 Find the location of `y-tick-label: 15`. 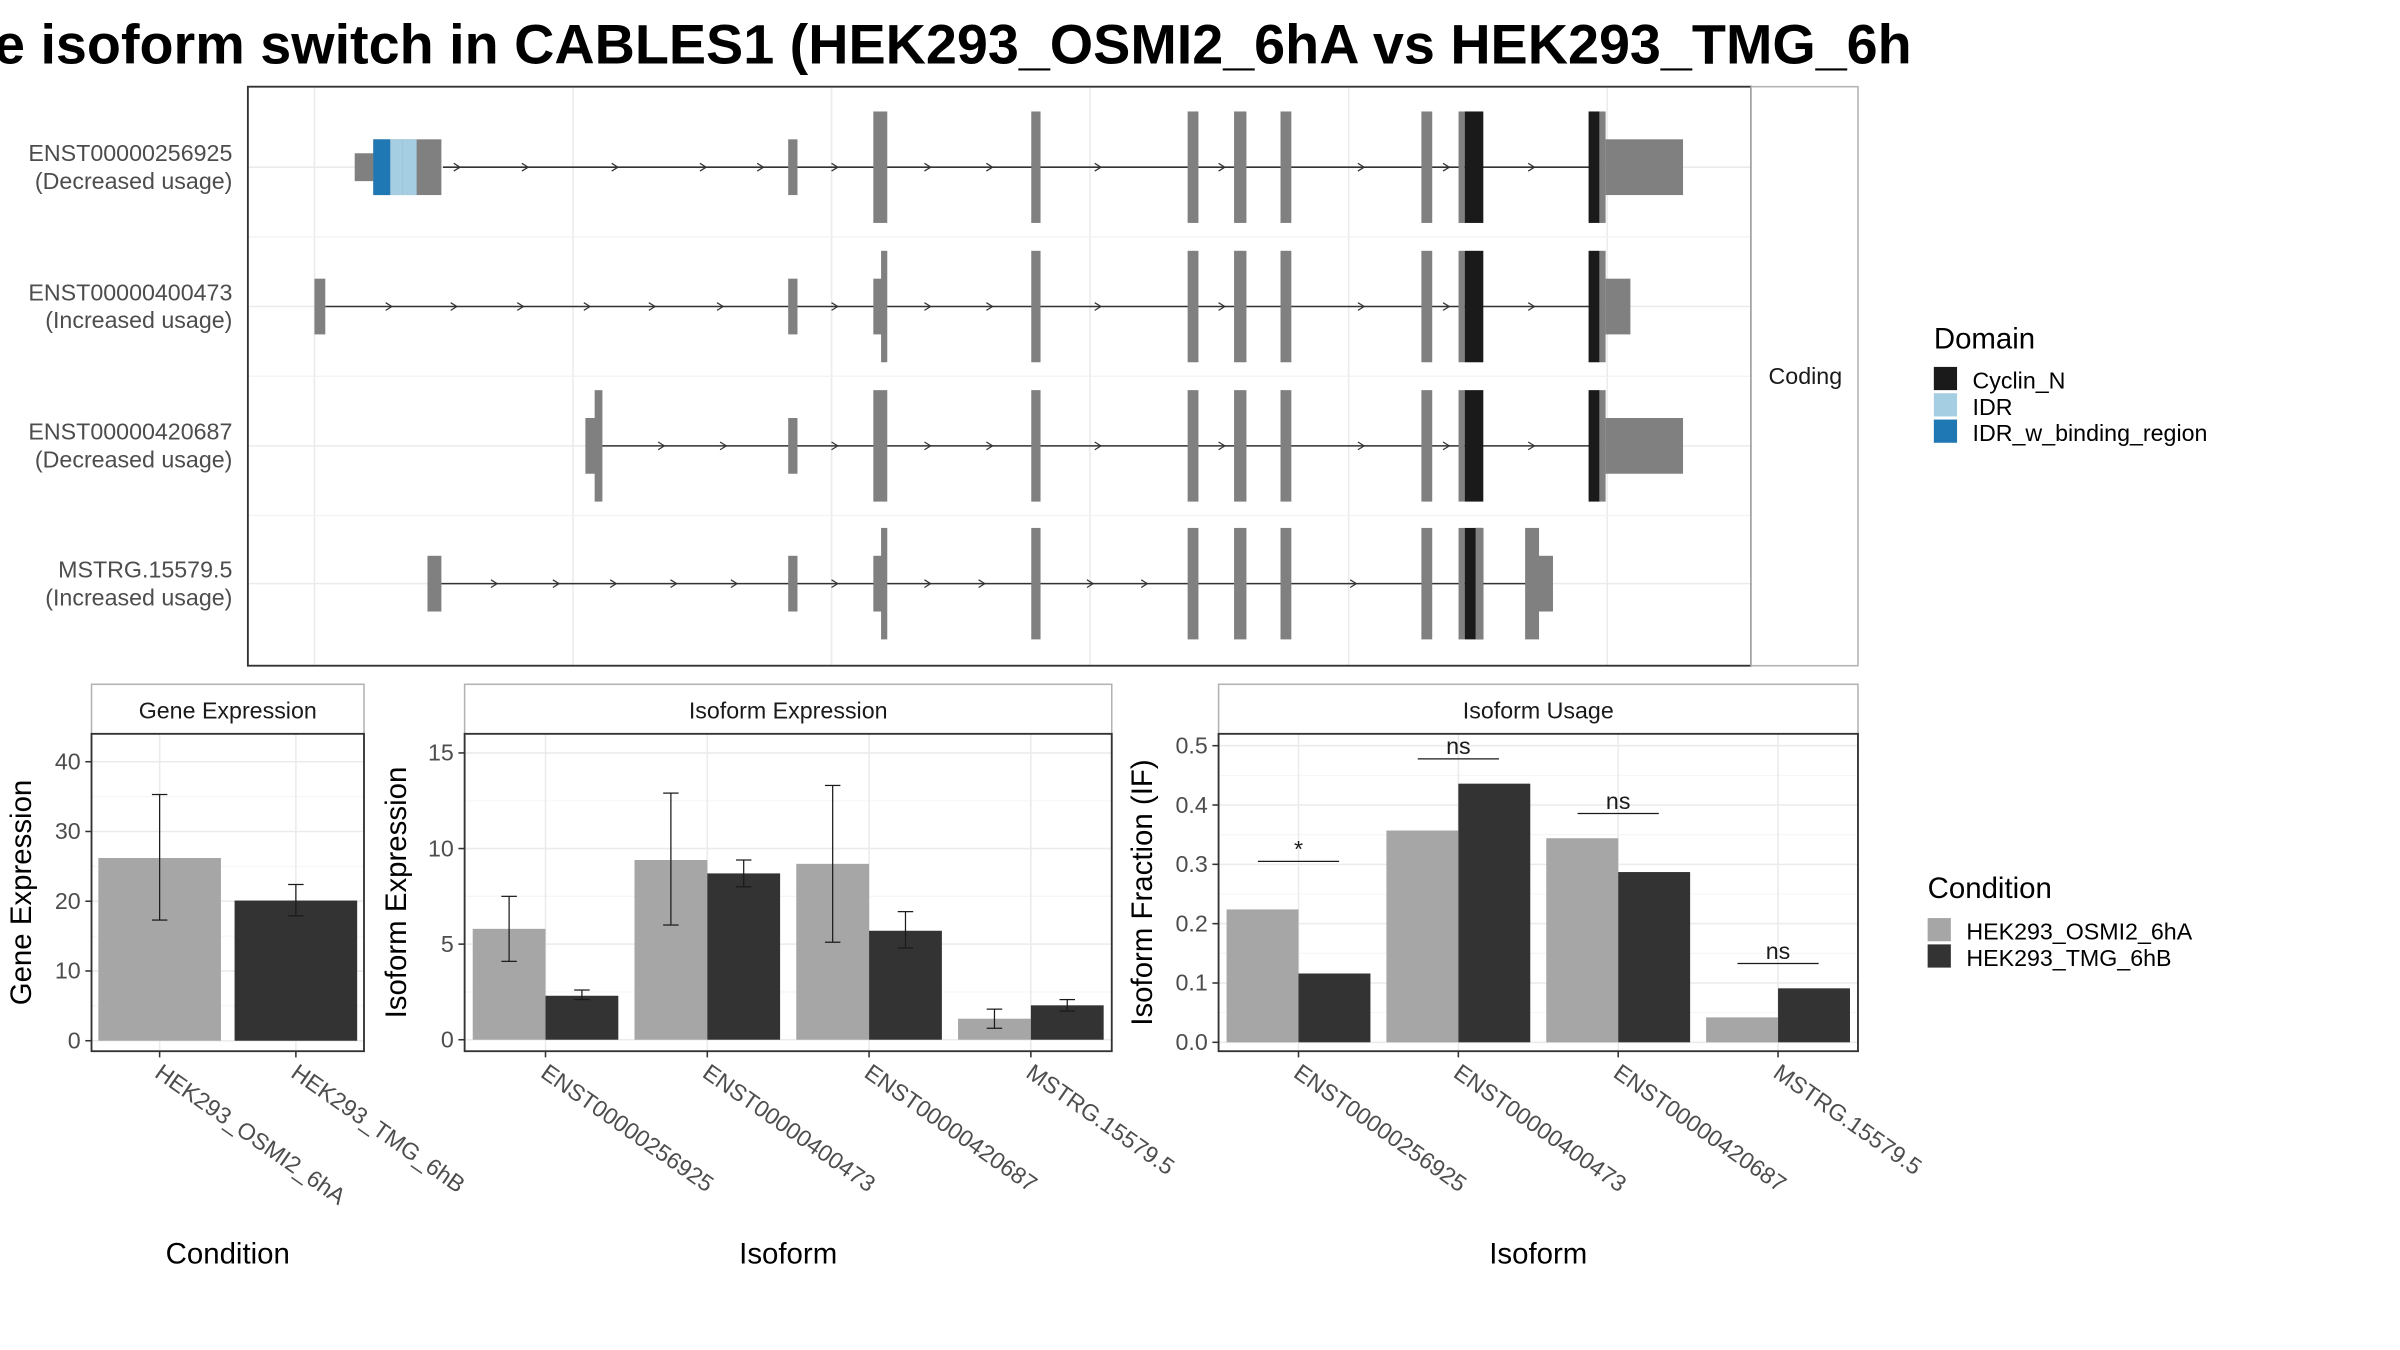

y-tick-label: 15 is located at coordinates (441, 753).